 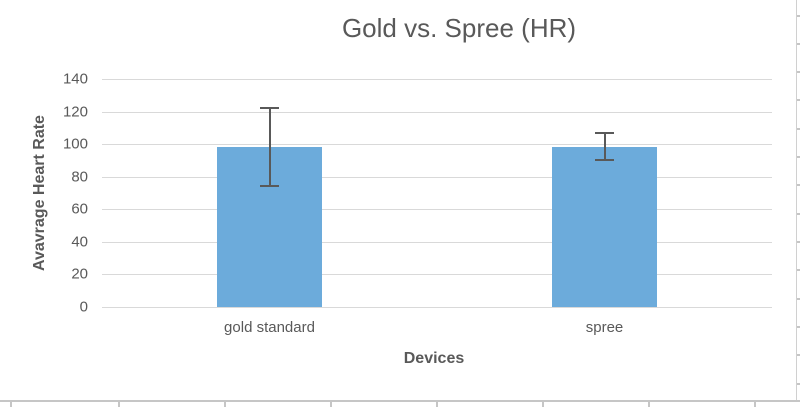 What do you see at coordinates (434, 358) in the screenshot?
I see `x-axis-title: Devices` at bounding box center [434, 358].